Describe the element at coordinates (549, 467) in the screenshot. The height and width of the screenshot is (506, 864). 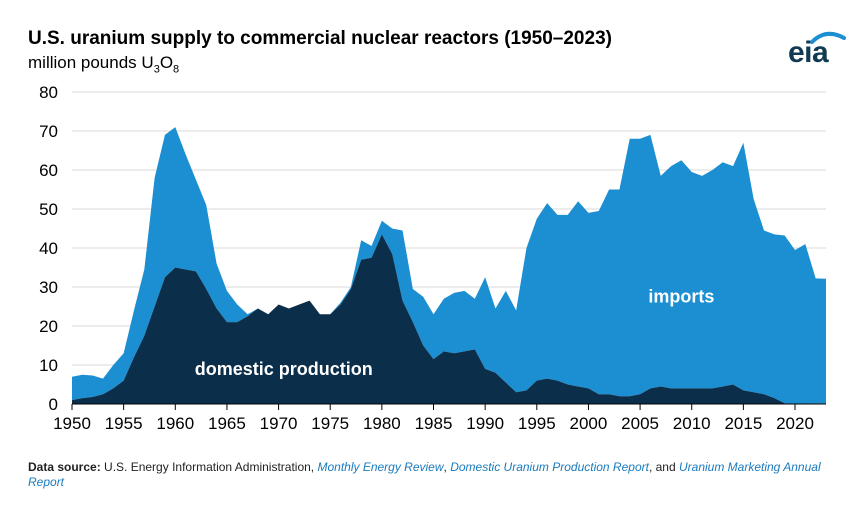
I see `source-link-durp: Domestic Uranium Production Report` at that location.